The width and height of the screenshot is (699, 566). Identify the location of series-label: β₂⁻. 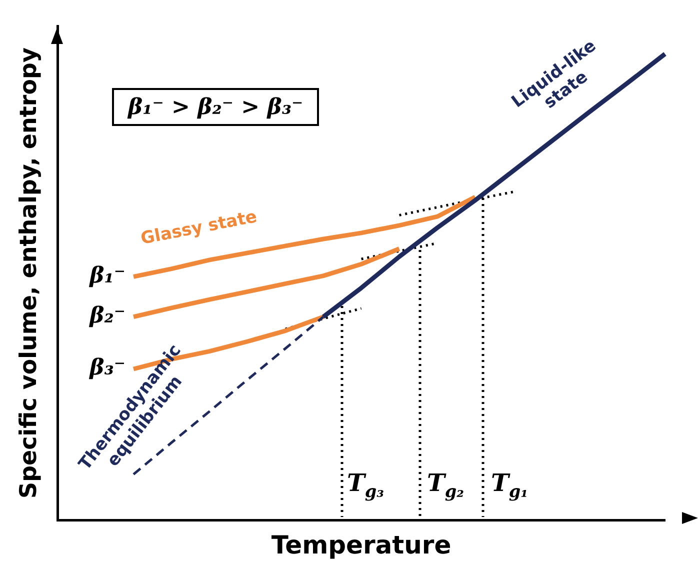
(107, 315).